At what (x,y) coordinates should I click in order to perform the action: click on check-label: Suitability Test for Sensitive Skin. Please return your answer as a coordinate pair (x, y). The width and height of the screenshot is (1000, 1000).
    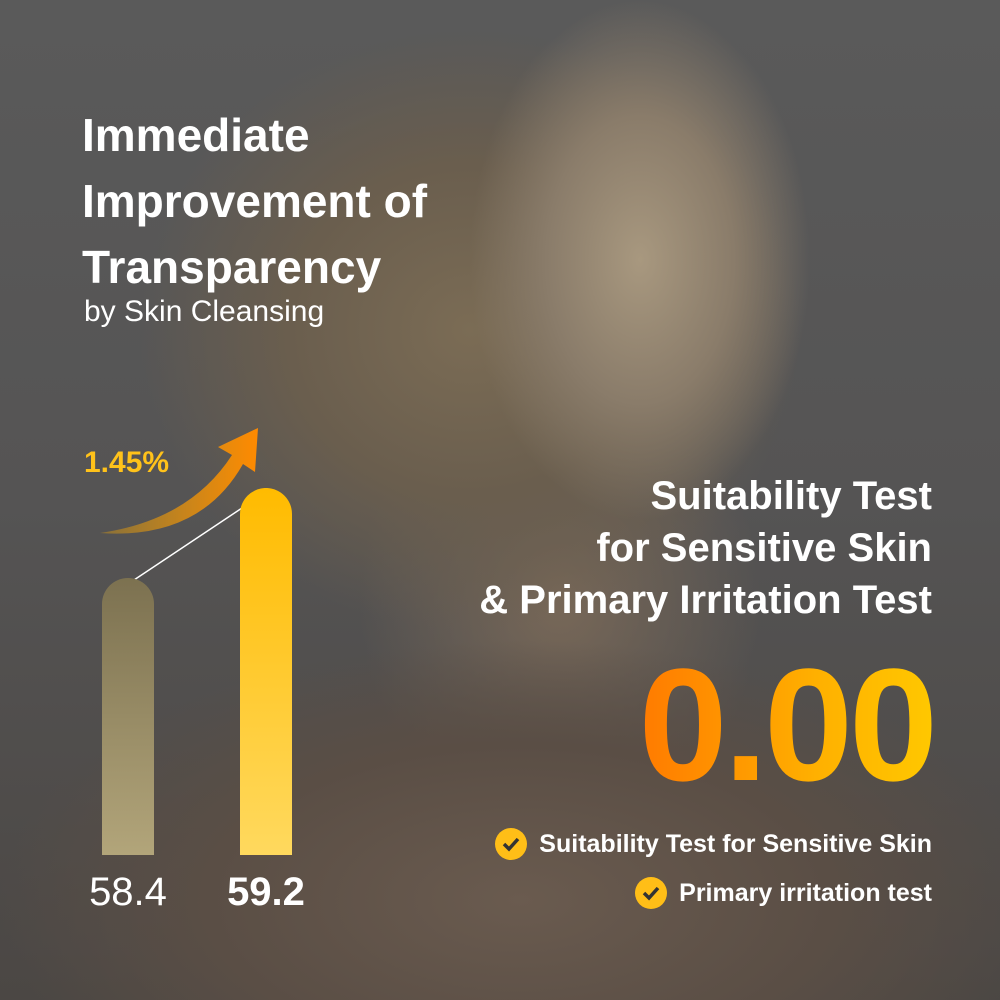
    Looking at the image, I should click on (735, 843).